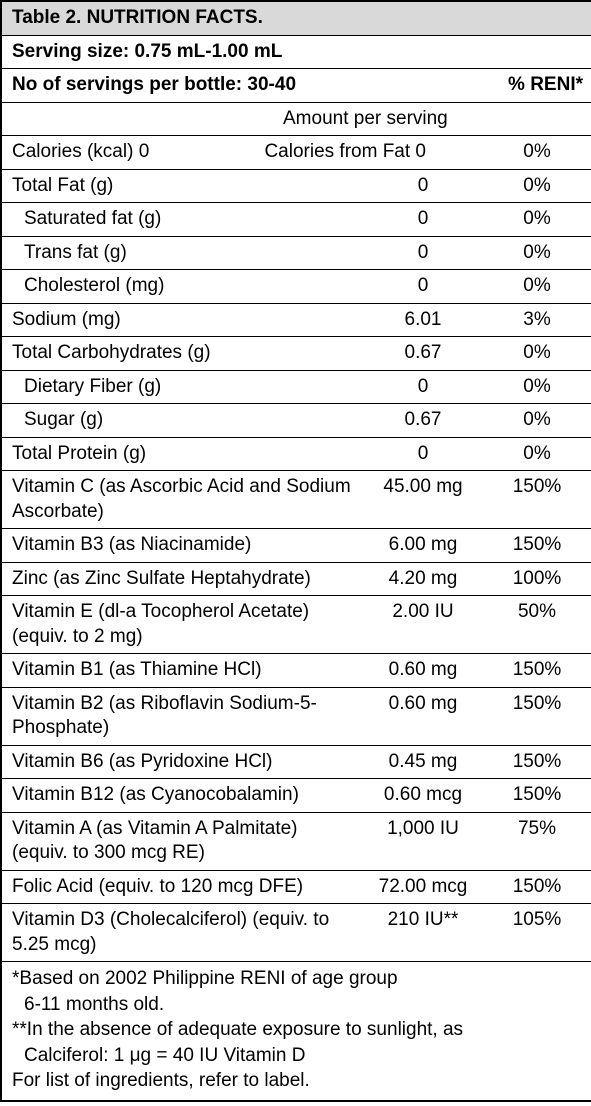  What do you see at coordinates (182, 319) in the screenshot?
I see `nutrient-label: Sodium (mg)` at bounding box center [182, 319].